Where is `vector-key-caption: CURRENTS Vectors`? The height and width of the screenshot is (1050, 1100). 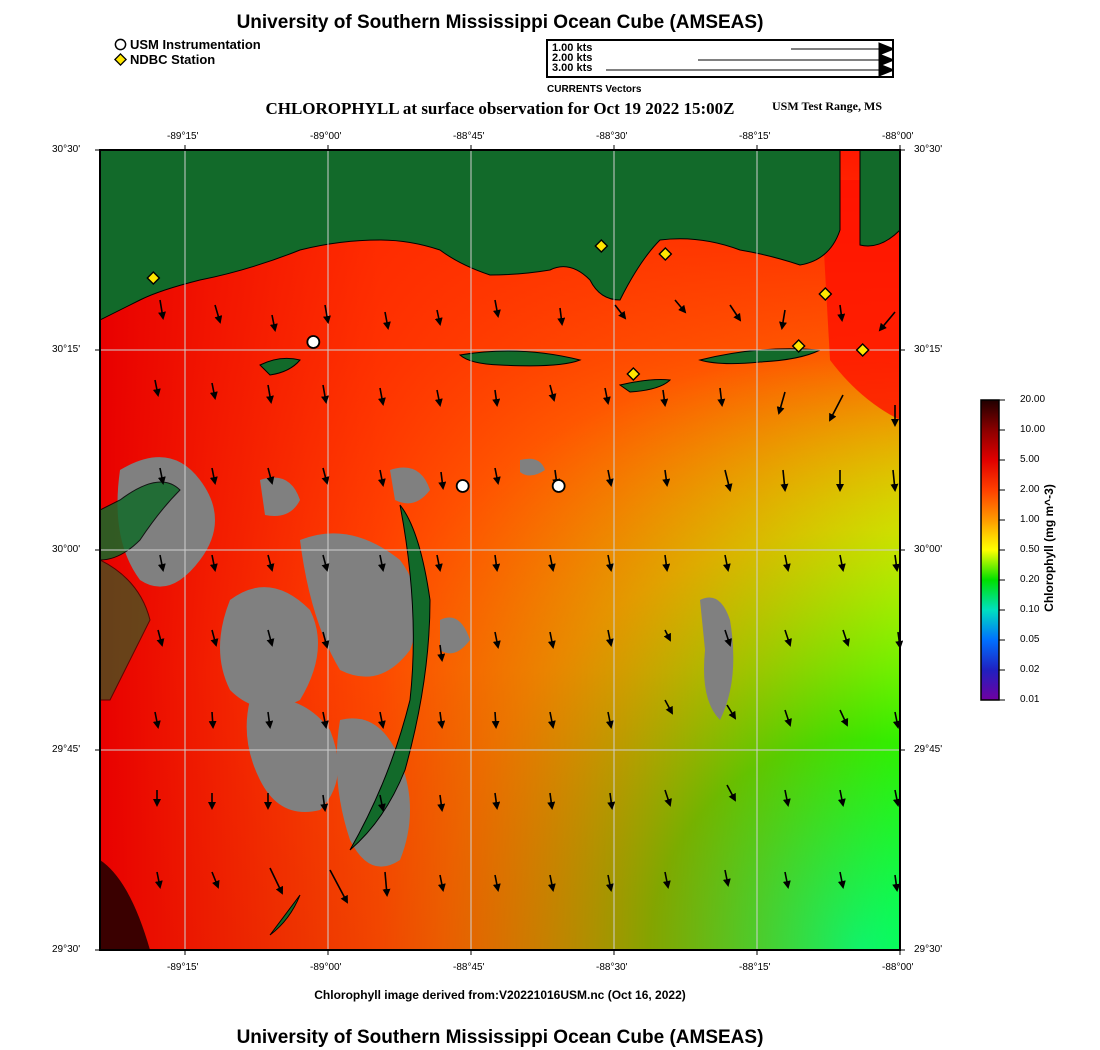
vector-key-caption: CURRENTS Vectors is located at coordinates (594, 89).